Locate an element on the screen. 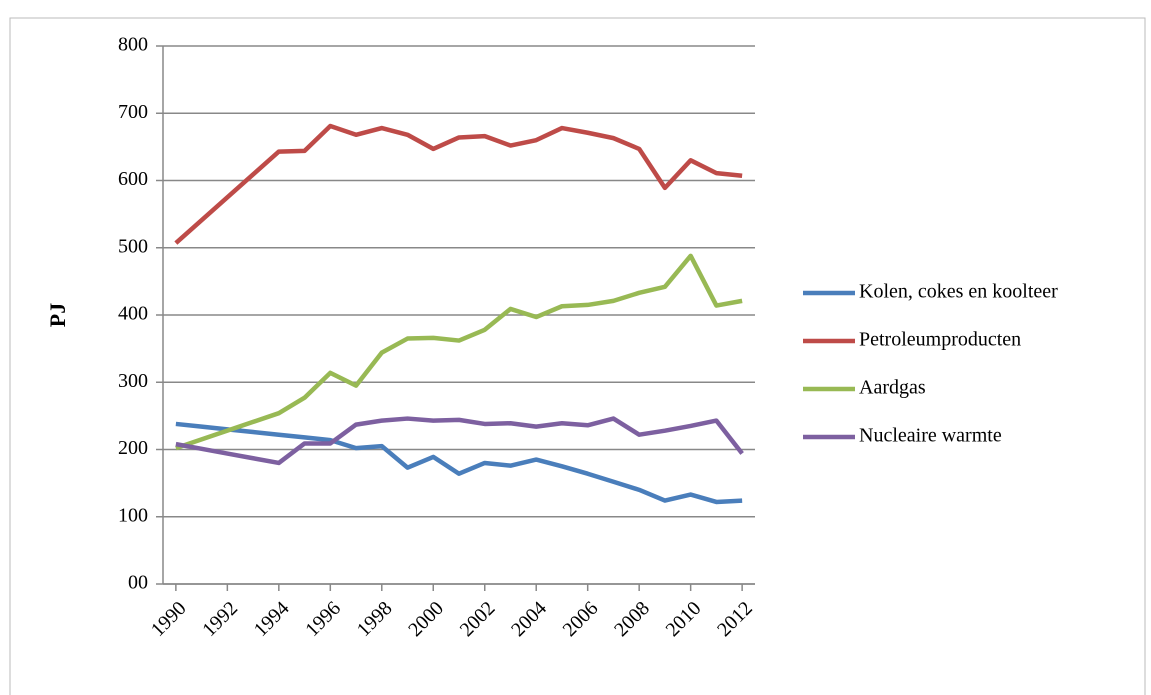 The height and width of the screenshot is (695, 1151). x-tick-label: 1998 is located at coordinates (375, 619).